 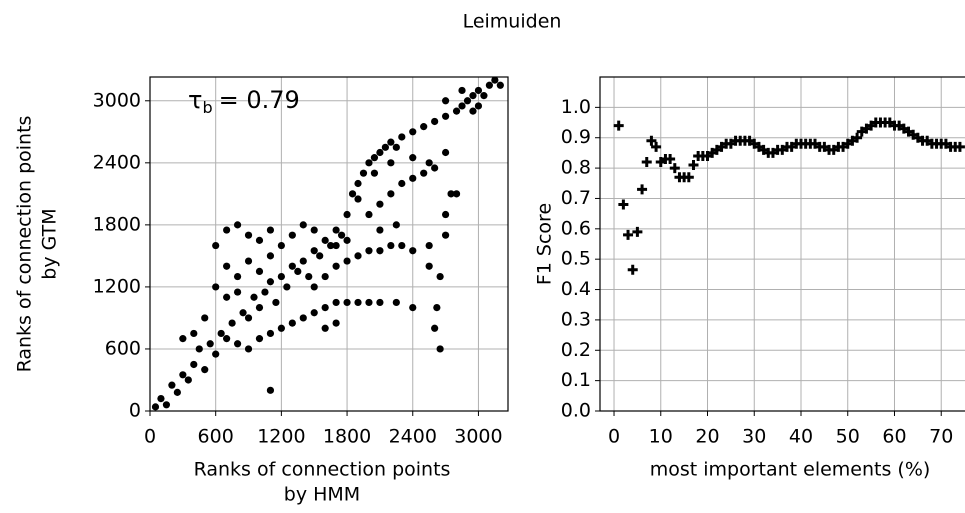 What do you see at coordinates (135, 411) in the screenshot?
I see `y-tick-label: 0` at bounding box center [135, 411].